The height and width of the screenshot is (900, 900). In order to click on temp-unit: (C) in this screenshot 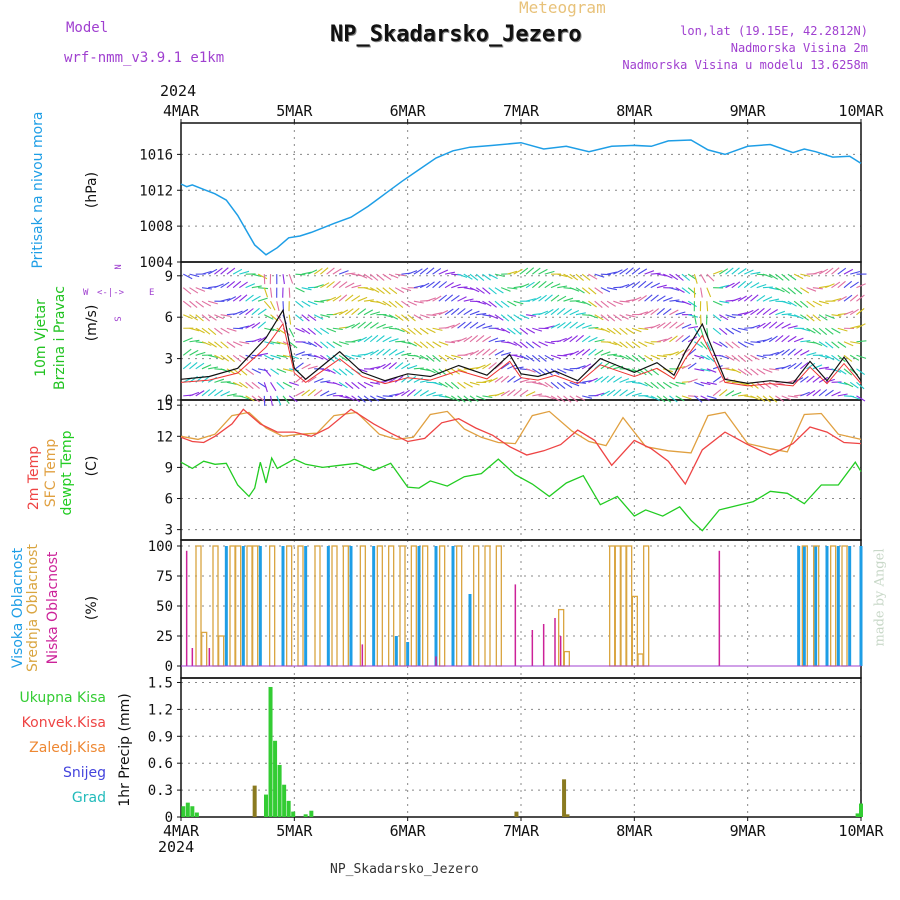, I will do `click(92, 466)`.